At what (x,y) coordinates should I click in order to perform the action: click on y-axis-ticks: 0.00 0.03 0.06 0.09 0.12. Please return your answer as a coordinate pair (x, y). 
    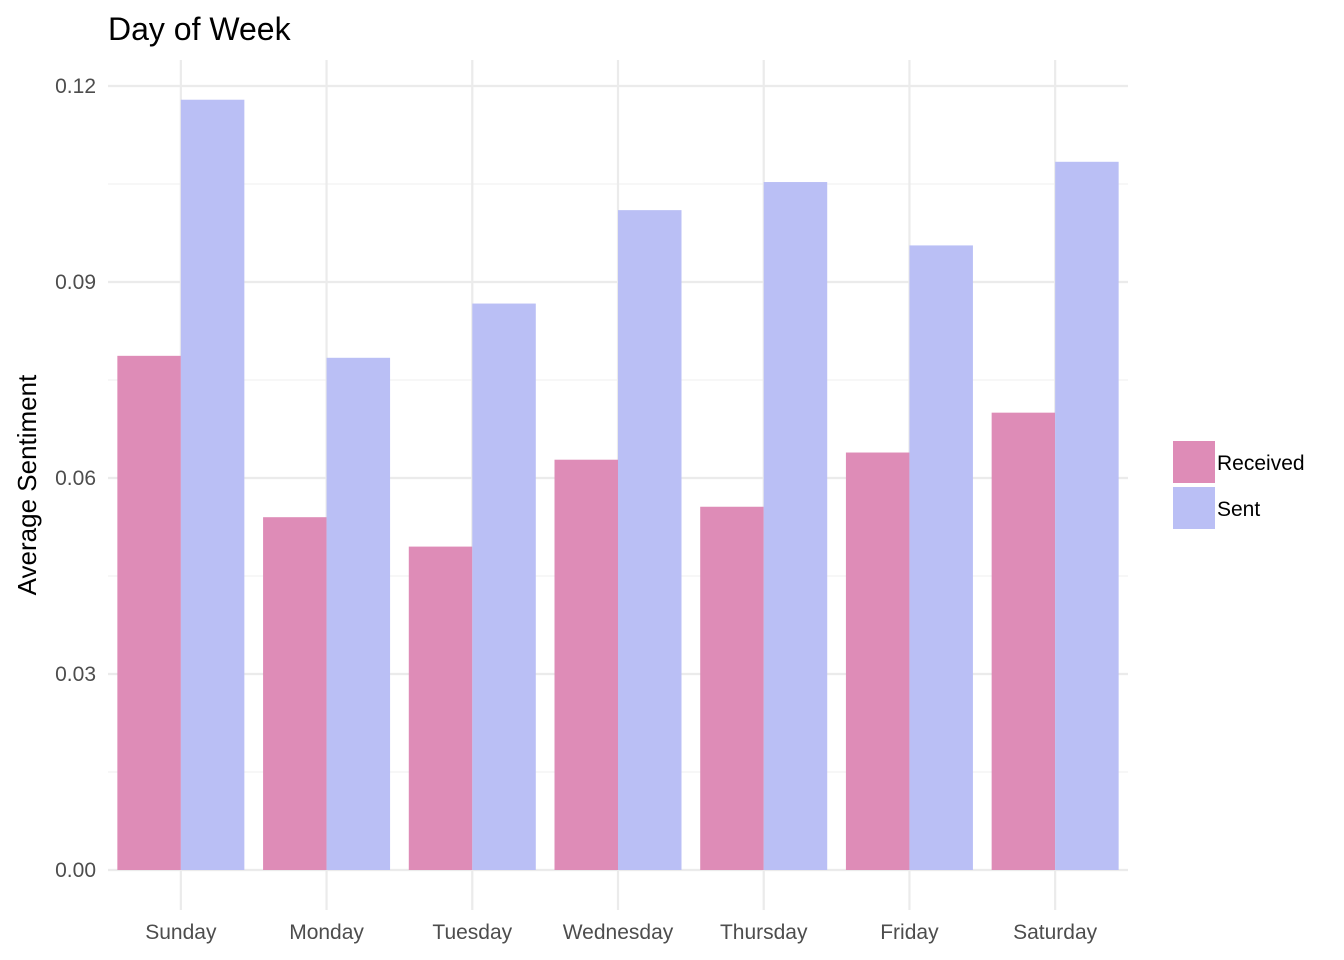
    Looking at the image, I should click on (75, 478).